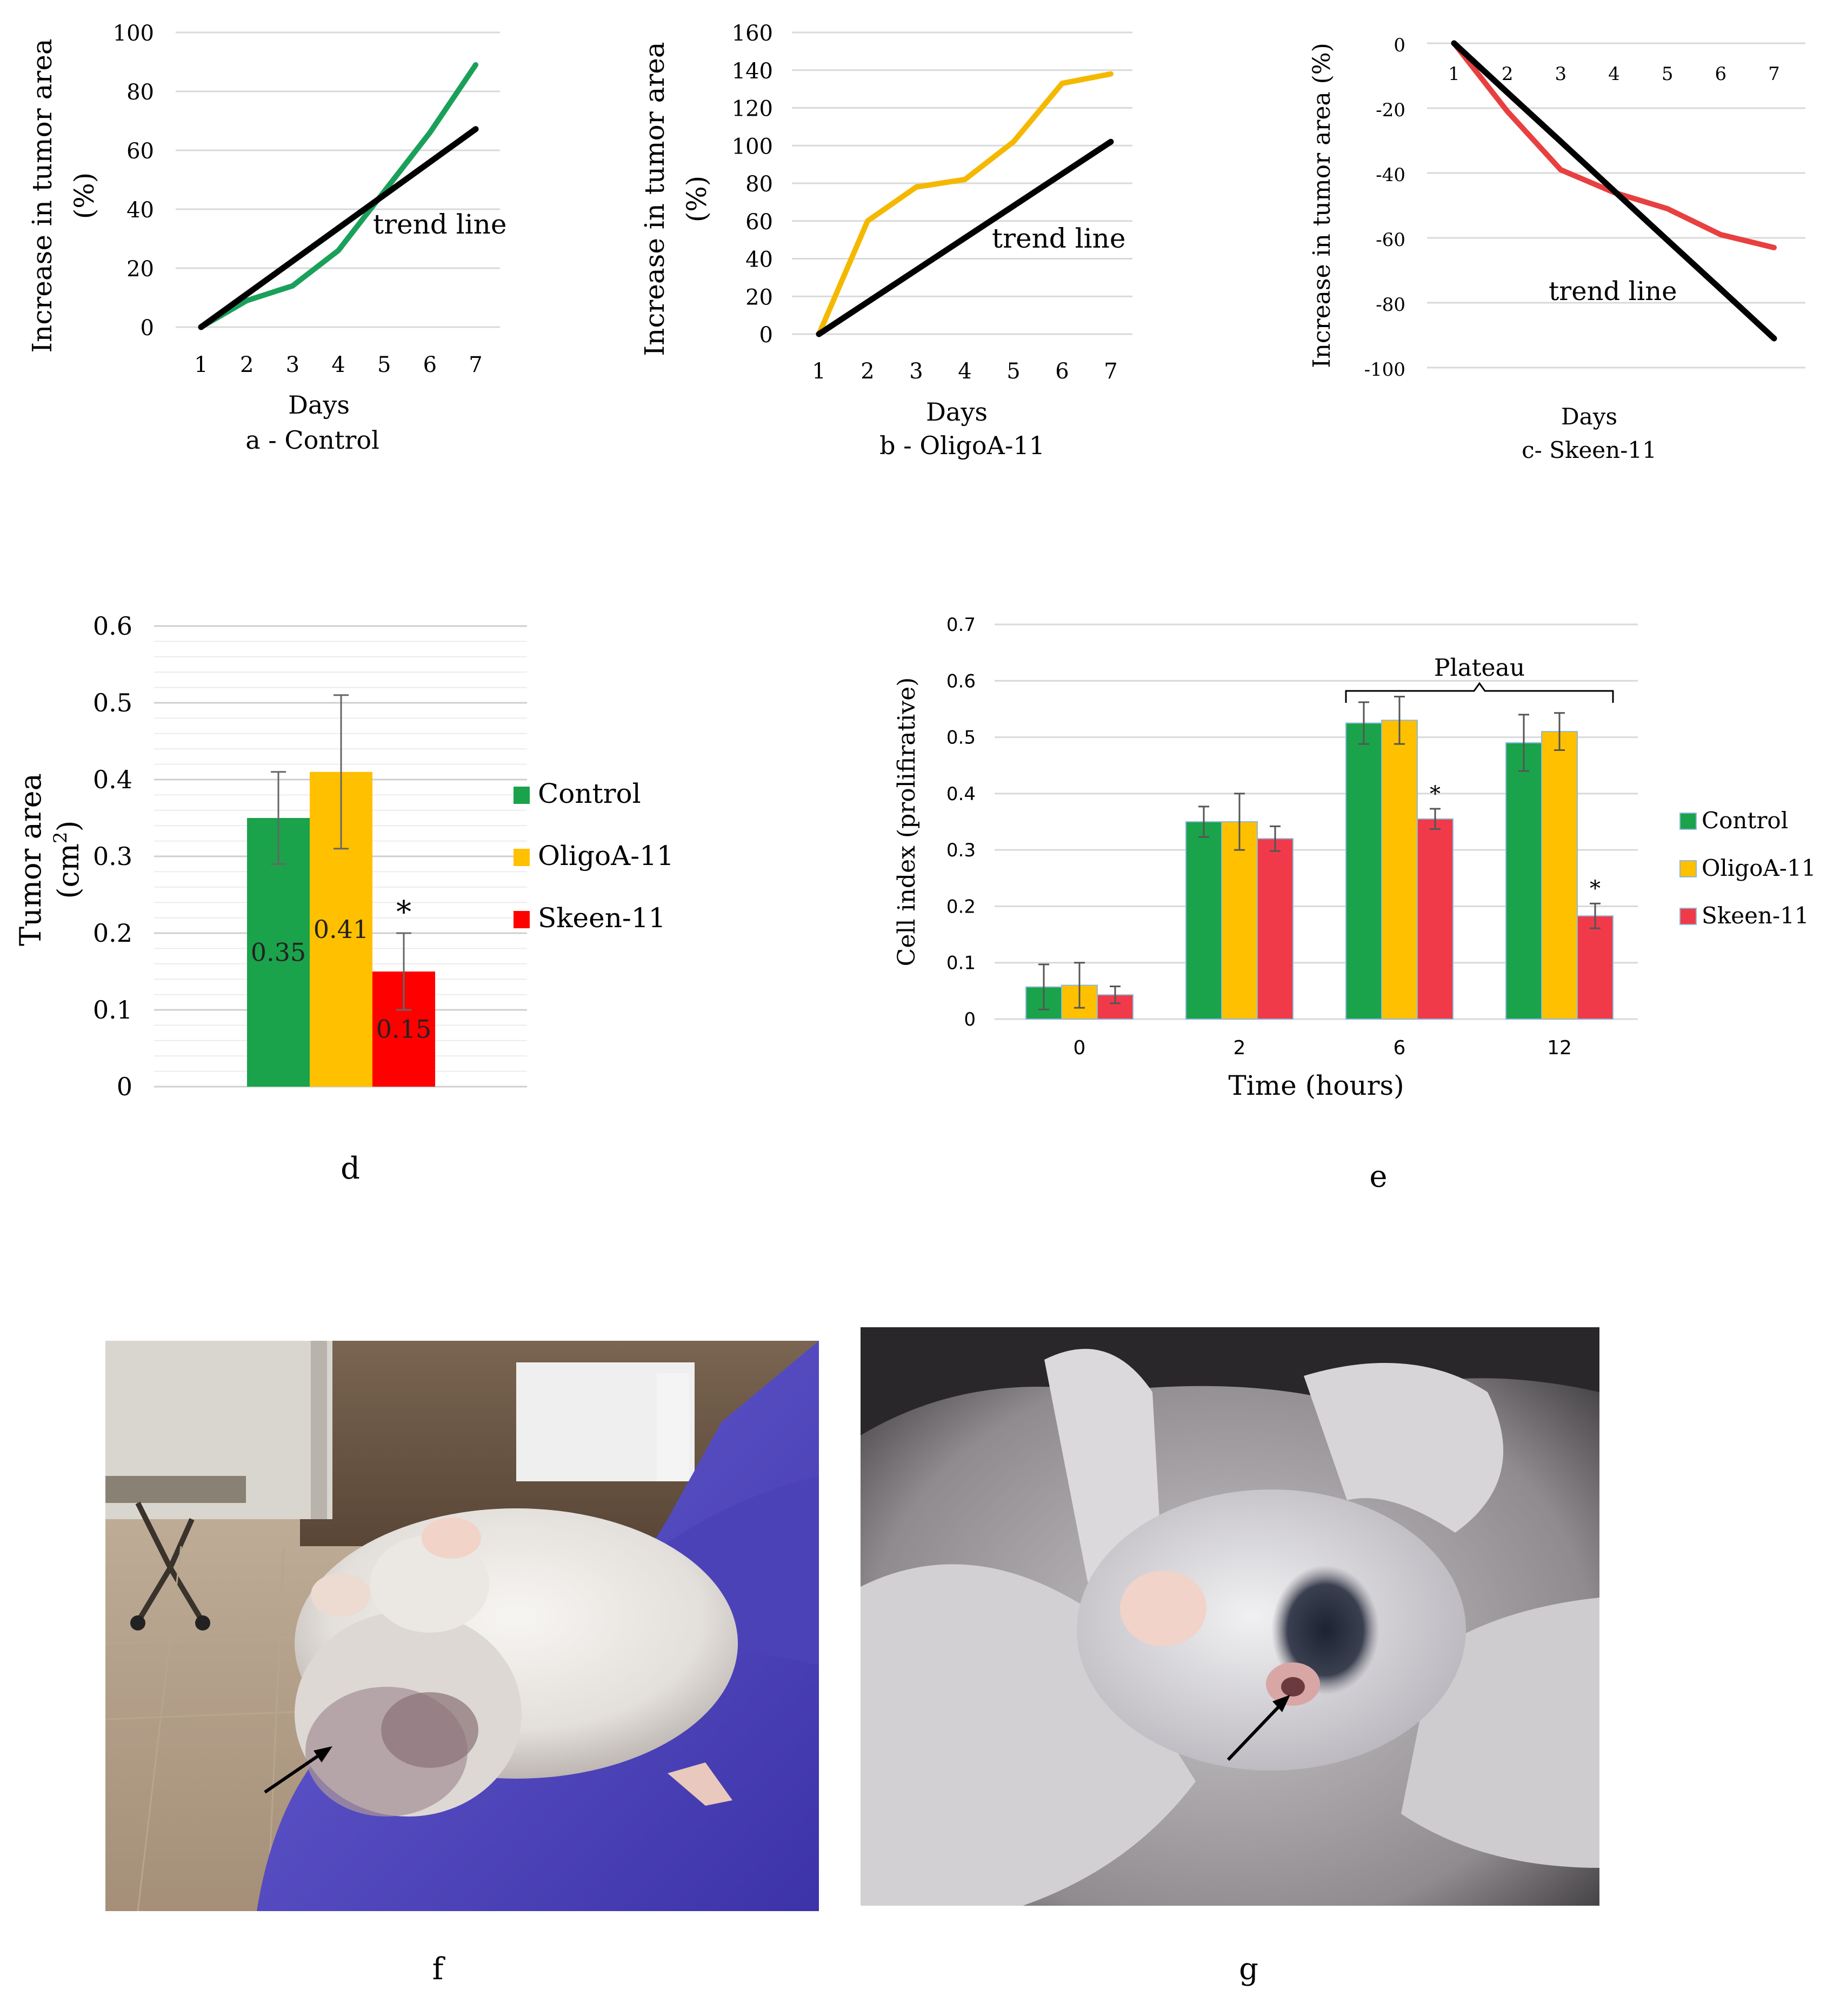 The height and width of the screenshot is (2016, 1840). I want to click on series-line-control, so click(338, 196).